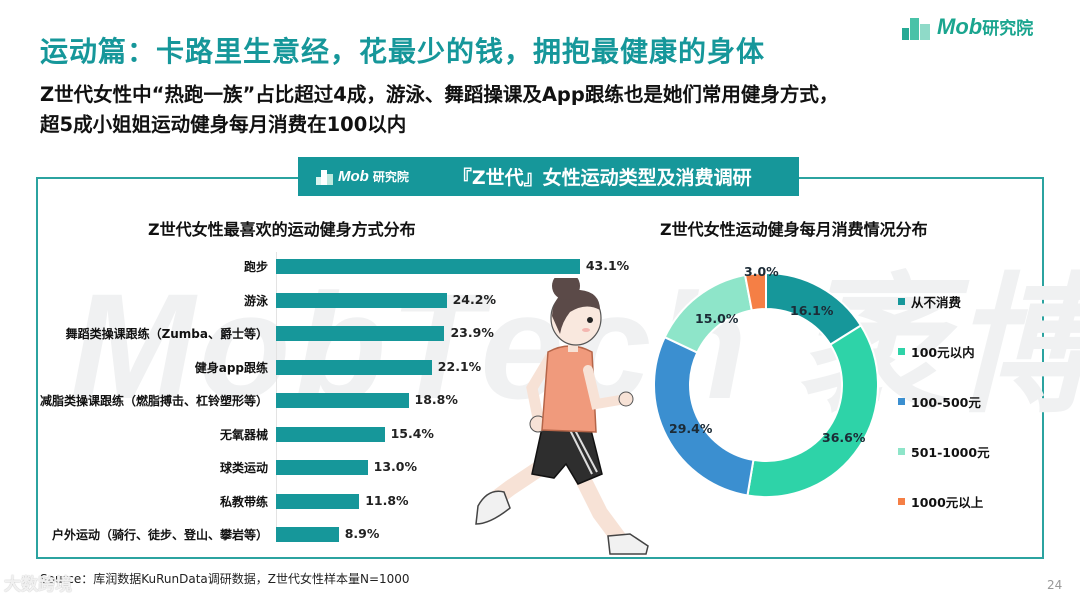  I want to click on bar-row: 球类运动 13.0%, so click(340, 467).